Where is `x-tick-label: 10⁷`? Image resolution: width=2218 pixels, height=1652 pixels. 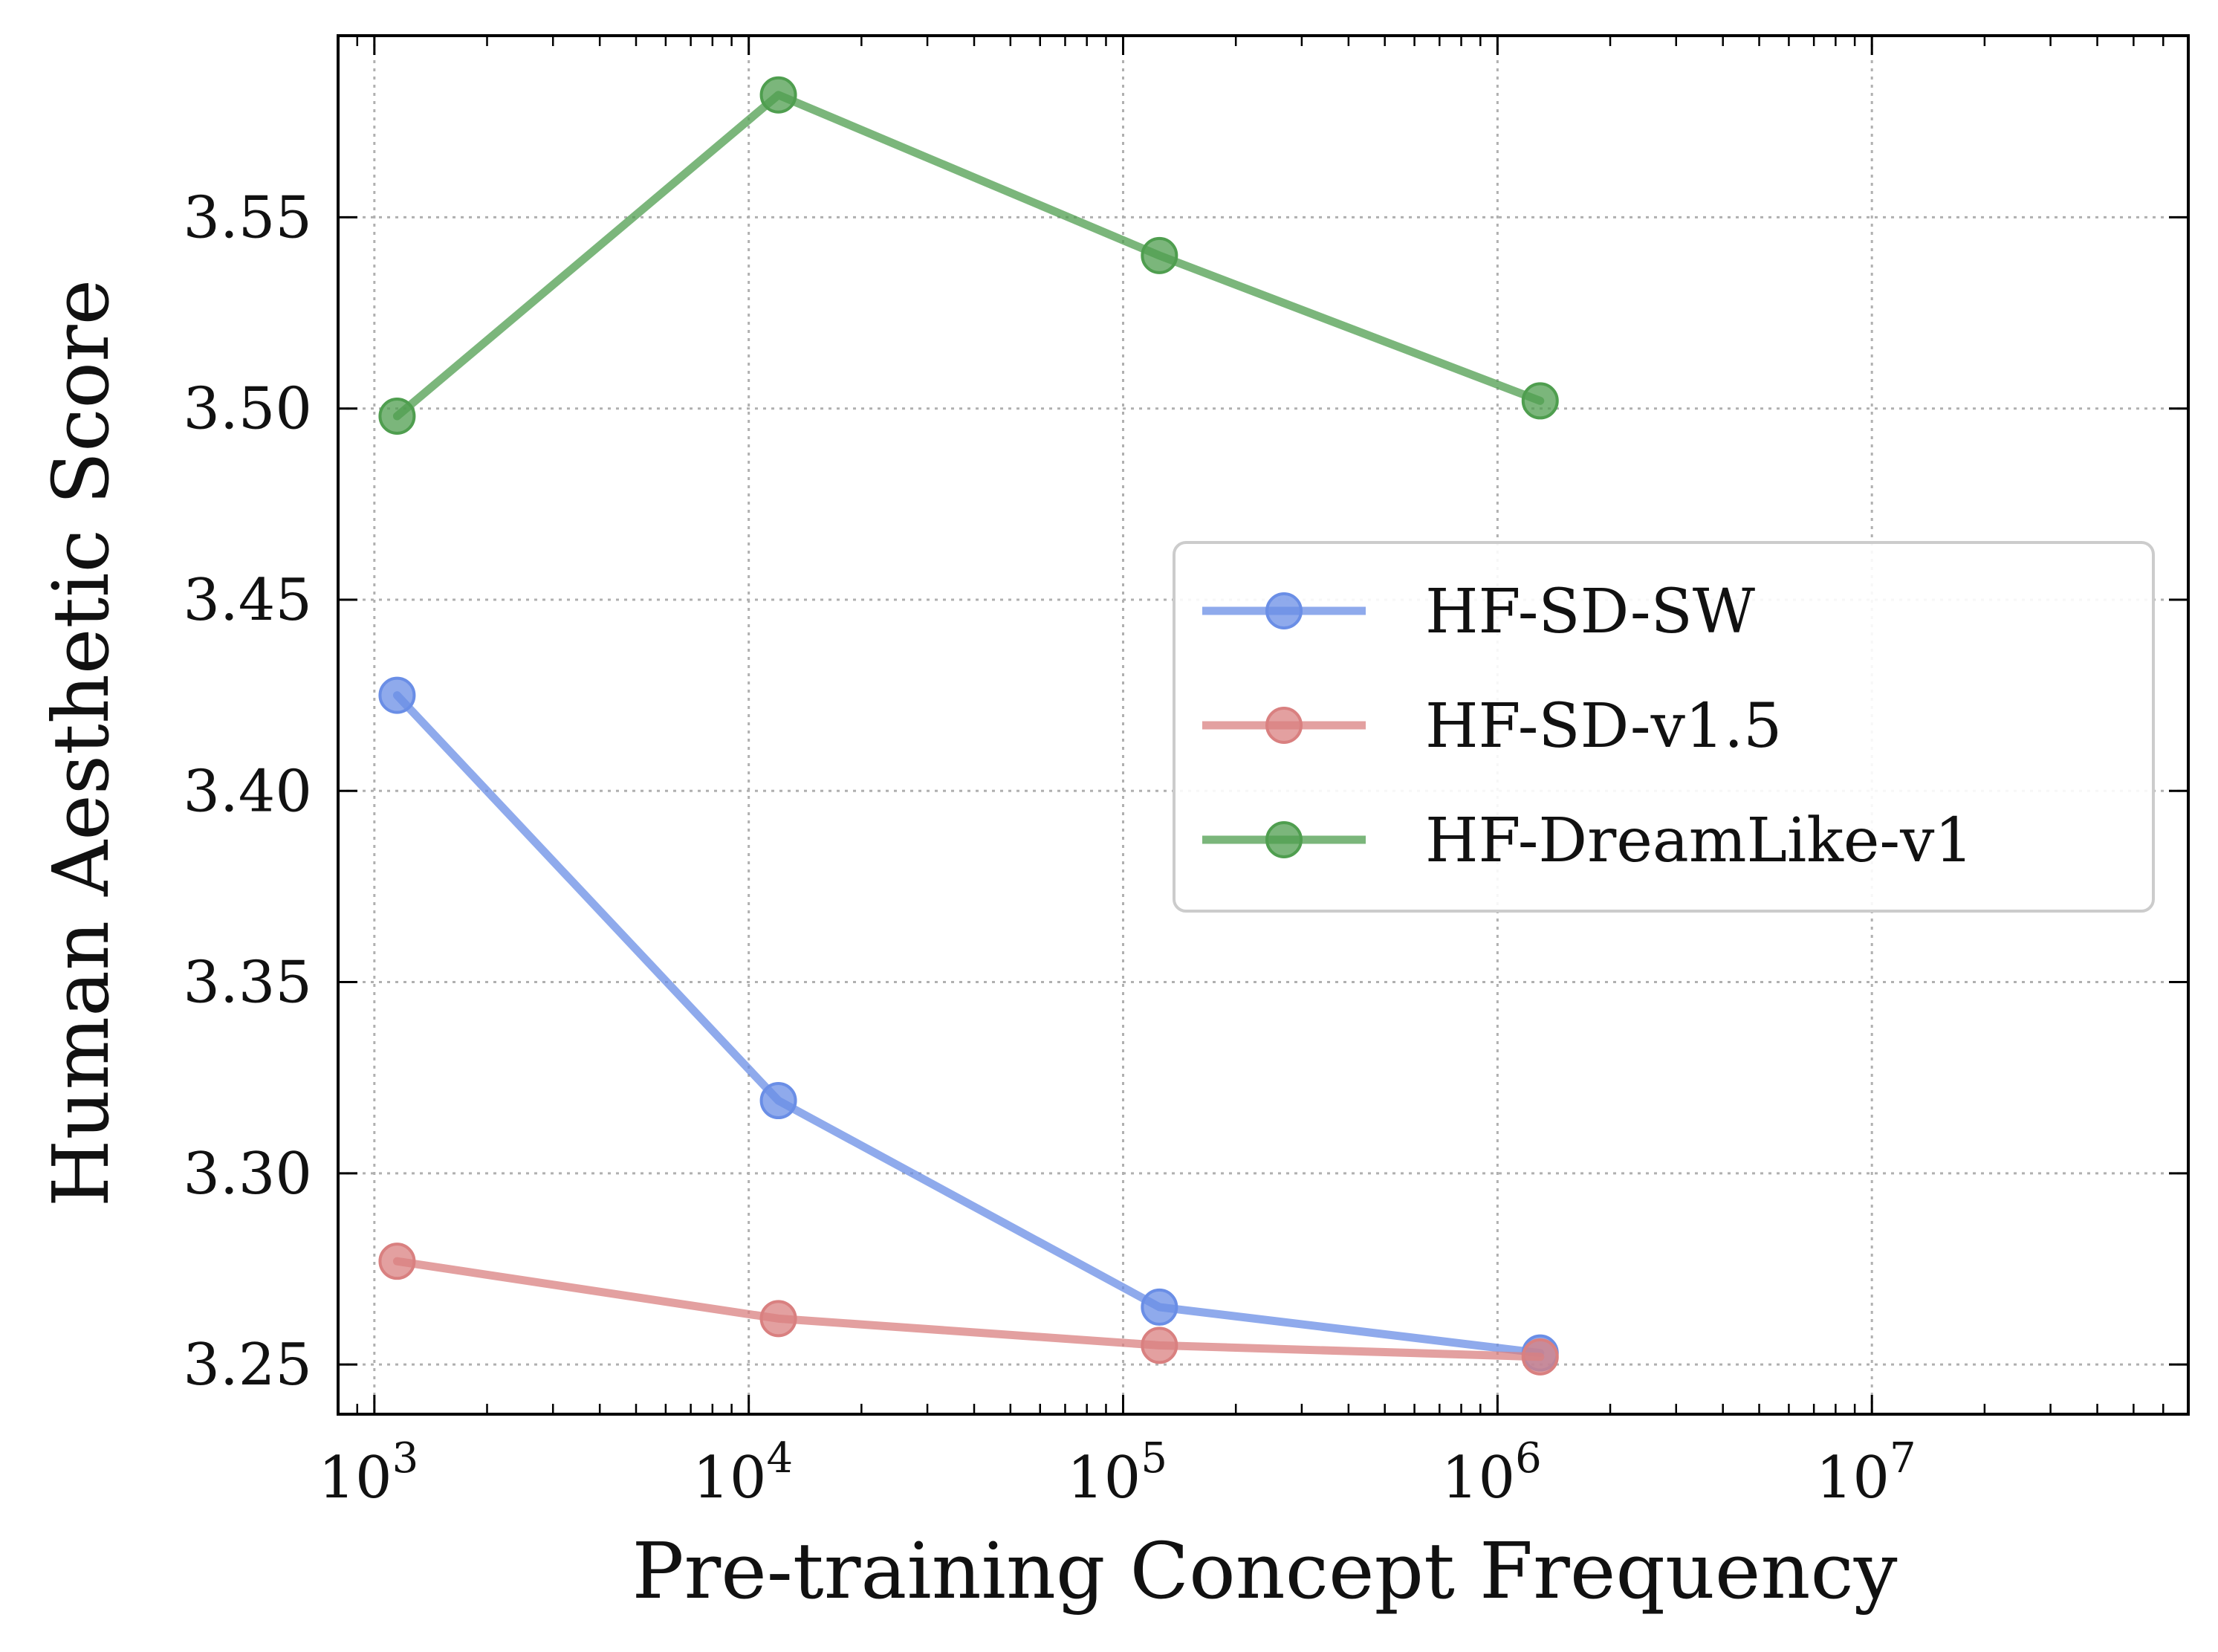
x-tick-label: 10⁷ is located at coordinates (1866, 1473).